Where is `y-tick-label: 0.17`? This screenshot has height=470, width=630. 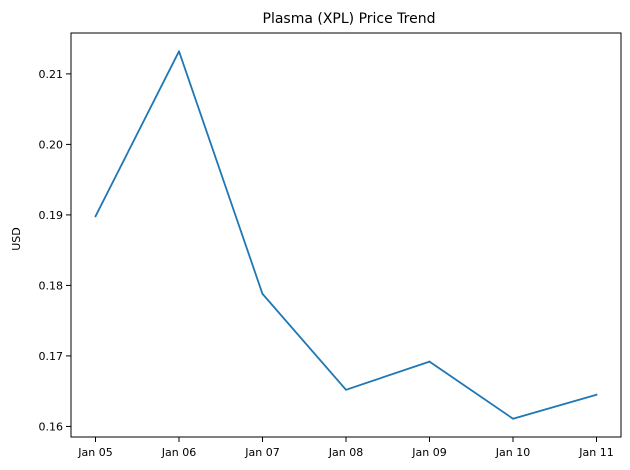
y-tick-label: 0.17 is located at coordinates (51, 356).